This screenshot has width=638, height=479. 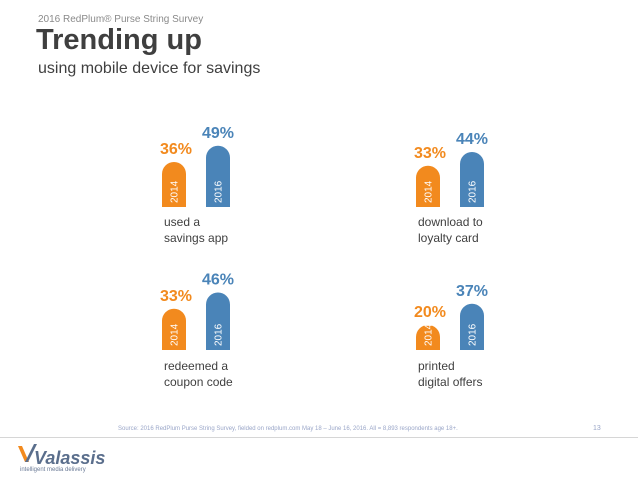 I want to click on caption-line: loyalty card, so click(x=448, y=238).